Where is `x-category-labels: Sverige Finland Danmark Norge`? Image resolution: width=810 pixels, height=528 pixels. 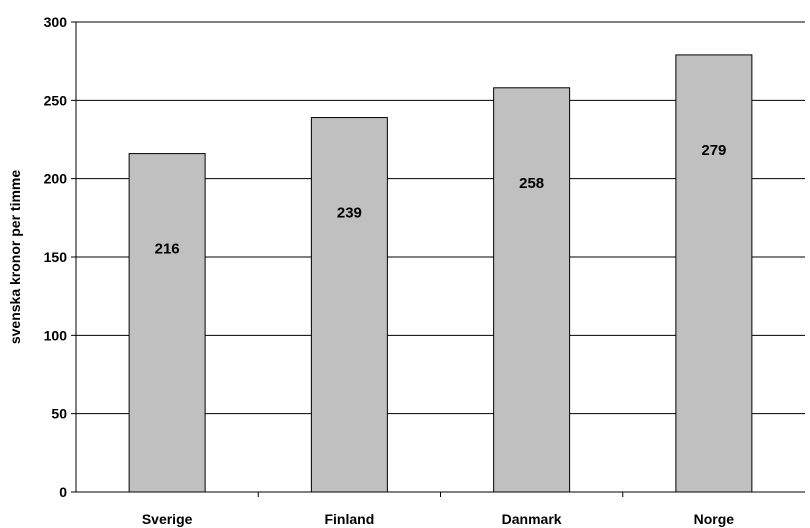
x-category-labels: Sverige Finland Danmark Norge is located at coordinates (438, 519).